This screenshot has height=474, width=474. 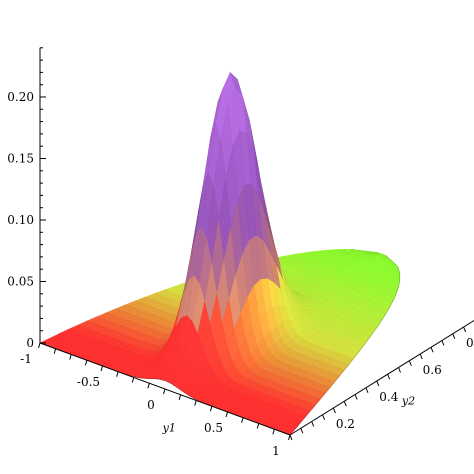 What do you see at coordinates (151, 405) in the screenshot?
I see `y1-tick-label: 0` at bounding box center [151, 405].